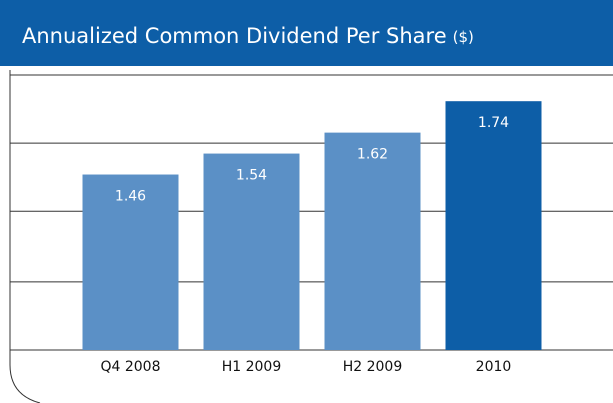 The height and width of the screenshot is (403, 613). I want to click on value-label: 1.74, so click(493, 123).